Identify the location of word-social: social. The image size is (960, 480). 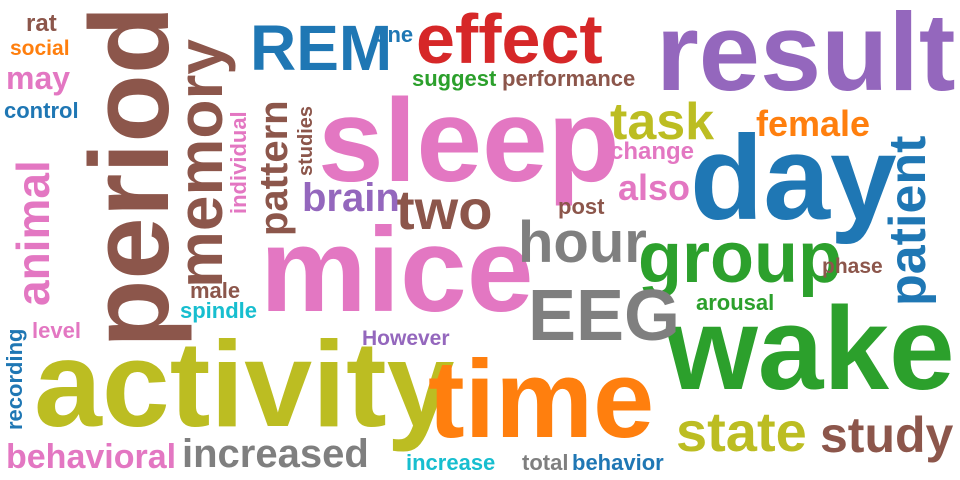
(40, 48).